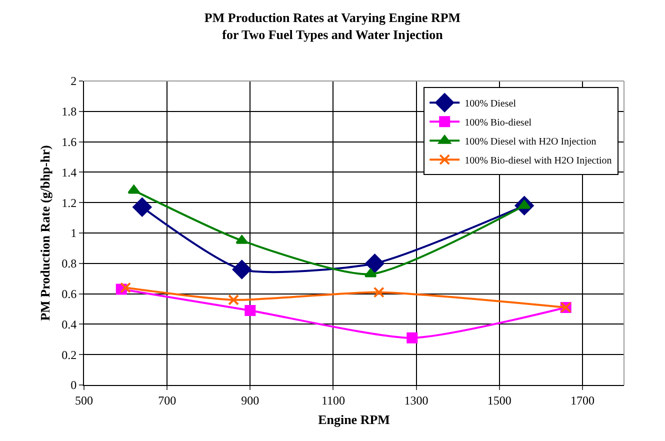 The width and height of the screenshot is (665, 441). I want to click on x-axis-title: Engine RPM, so click(354, 419).